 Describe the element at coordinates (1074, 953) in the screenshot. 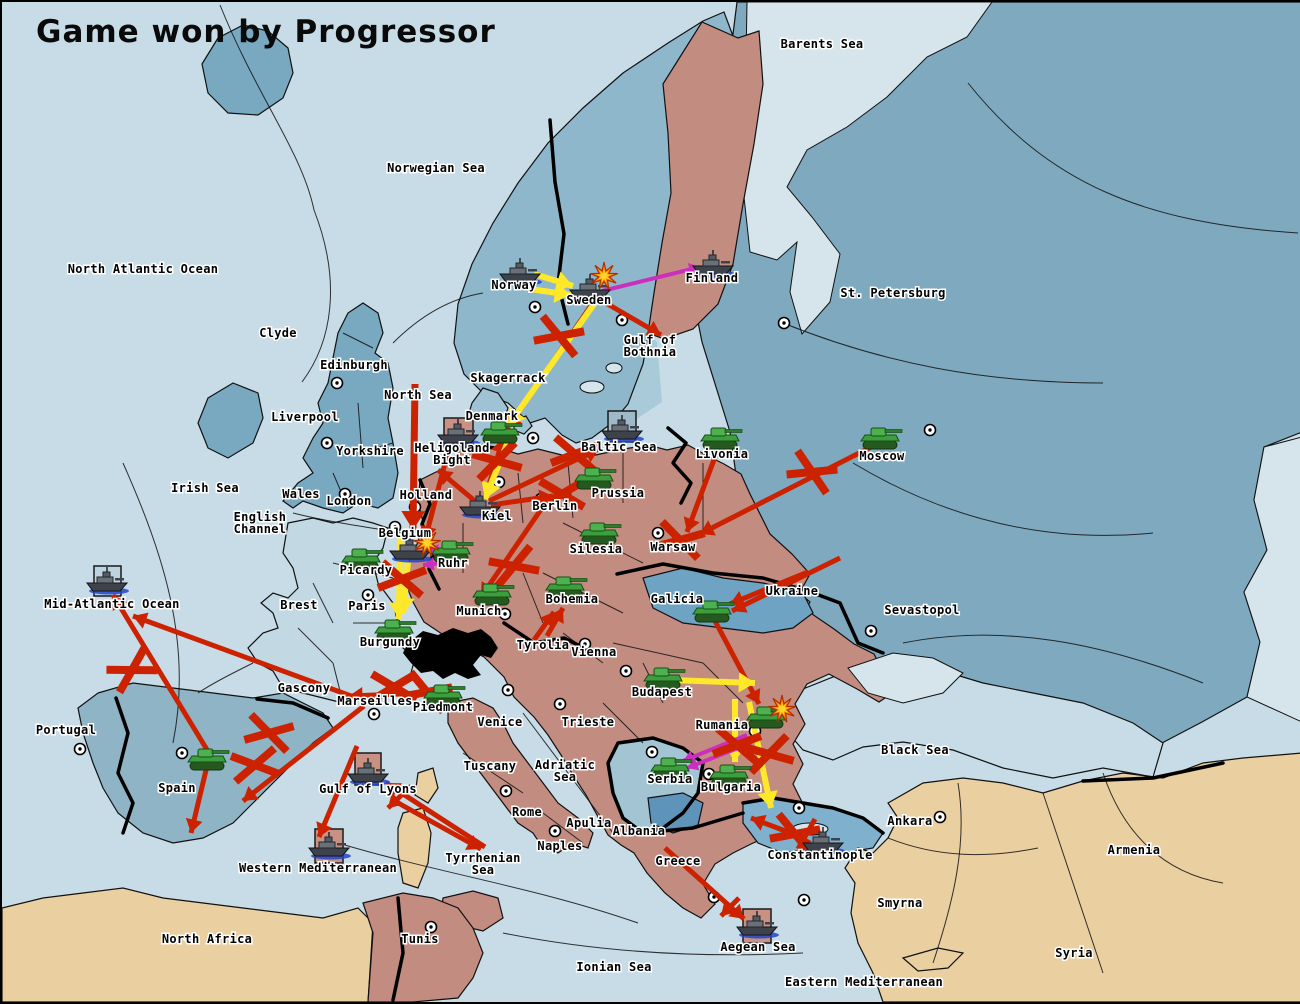

I see `map-label: Syria` at that location.